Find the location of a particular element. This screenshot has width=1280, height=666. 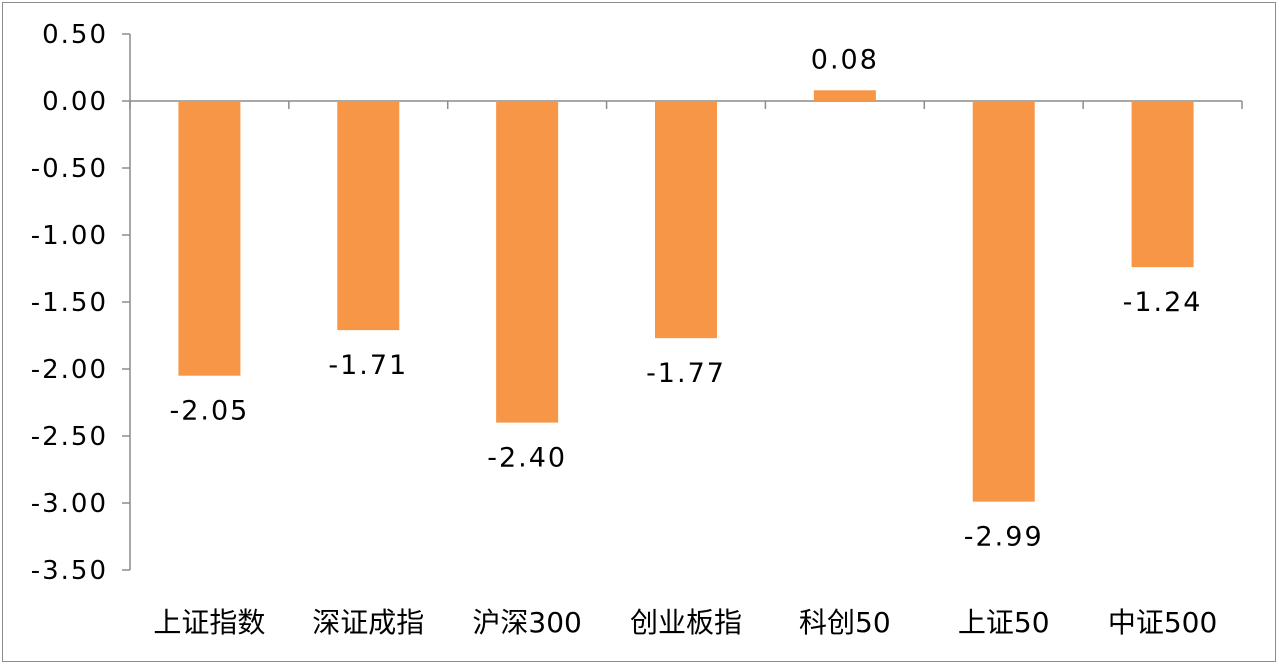

category-label: 上证指数 is located at coordinates (209, 622).